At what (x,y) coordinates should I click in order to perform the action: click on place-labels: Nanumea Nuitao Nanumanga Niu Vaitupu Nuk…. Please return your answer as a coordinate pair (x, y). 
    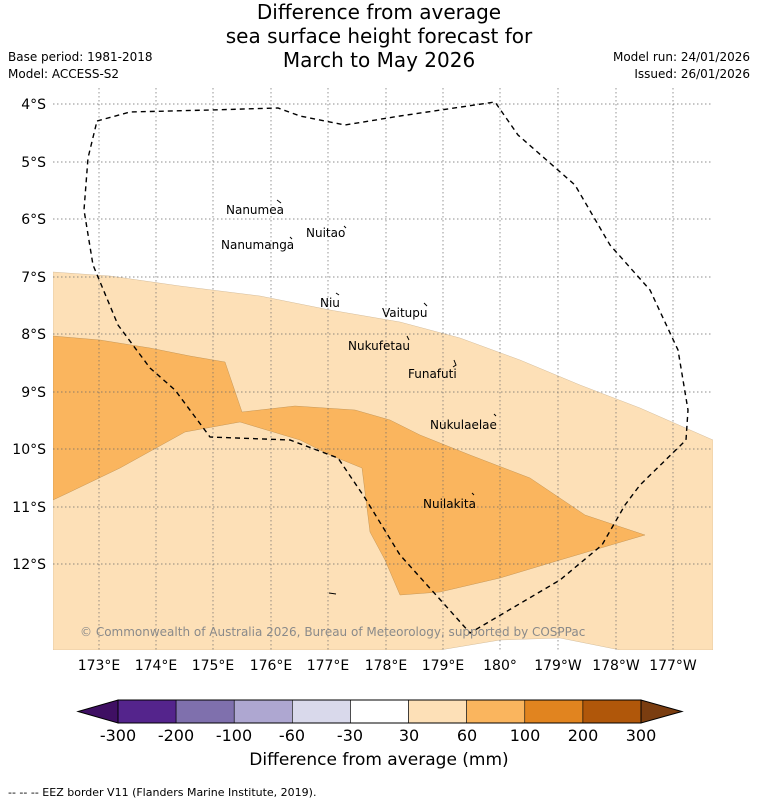
    Looking at the image, I should click on (359, 357).